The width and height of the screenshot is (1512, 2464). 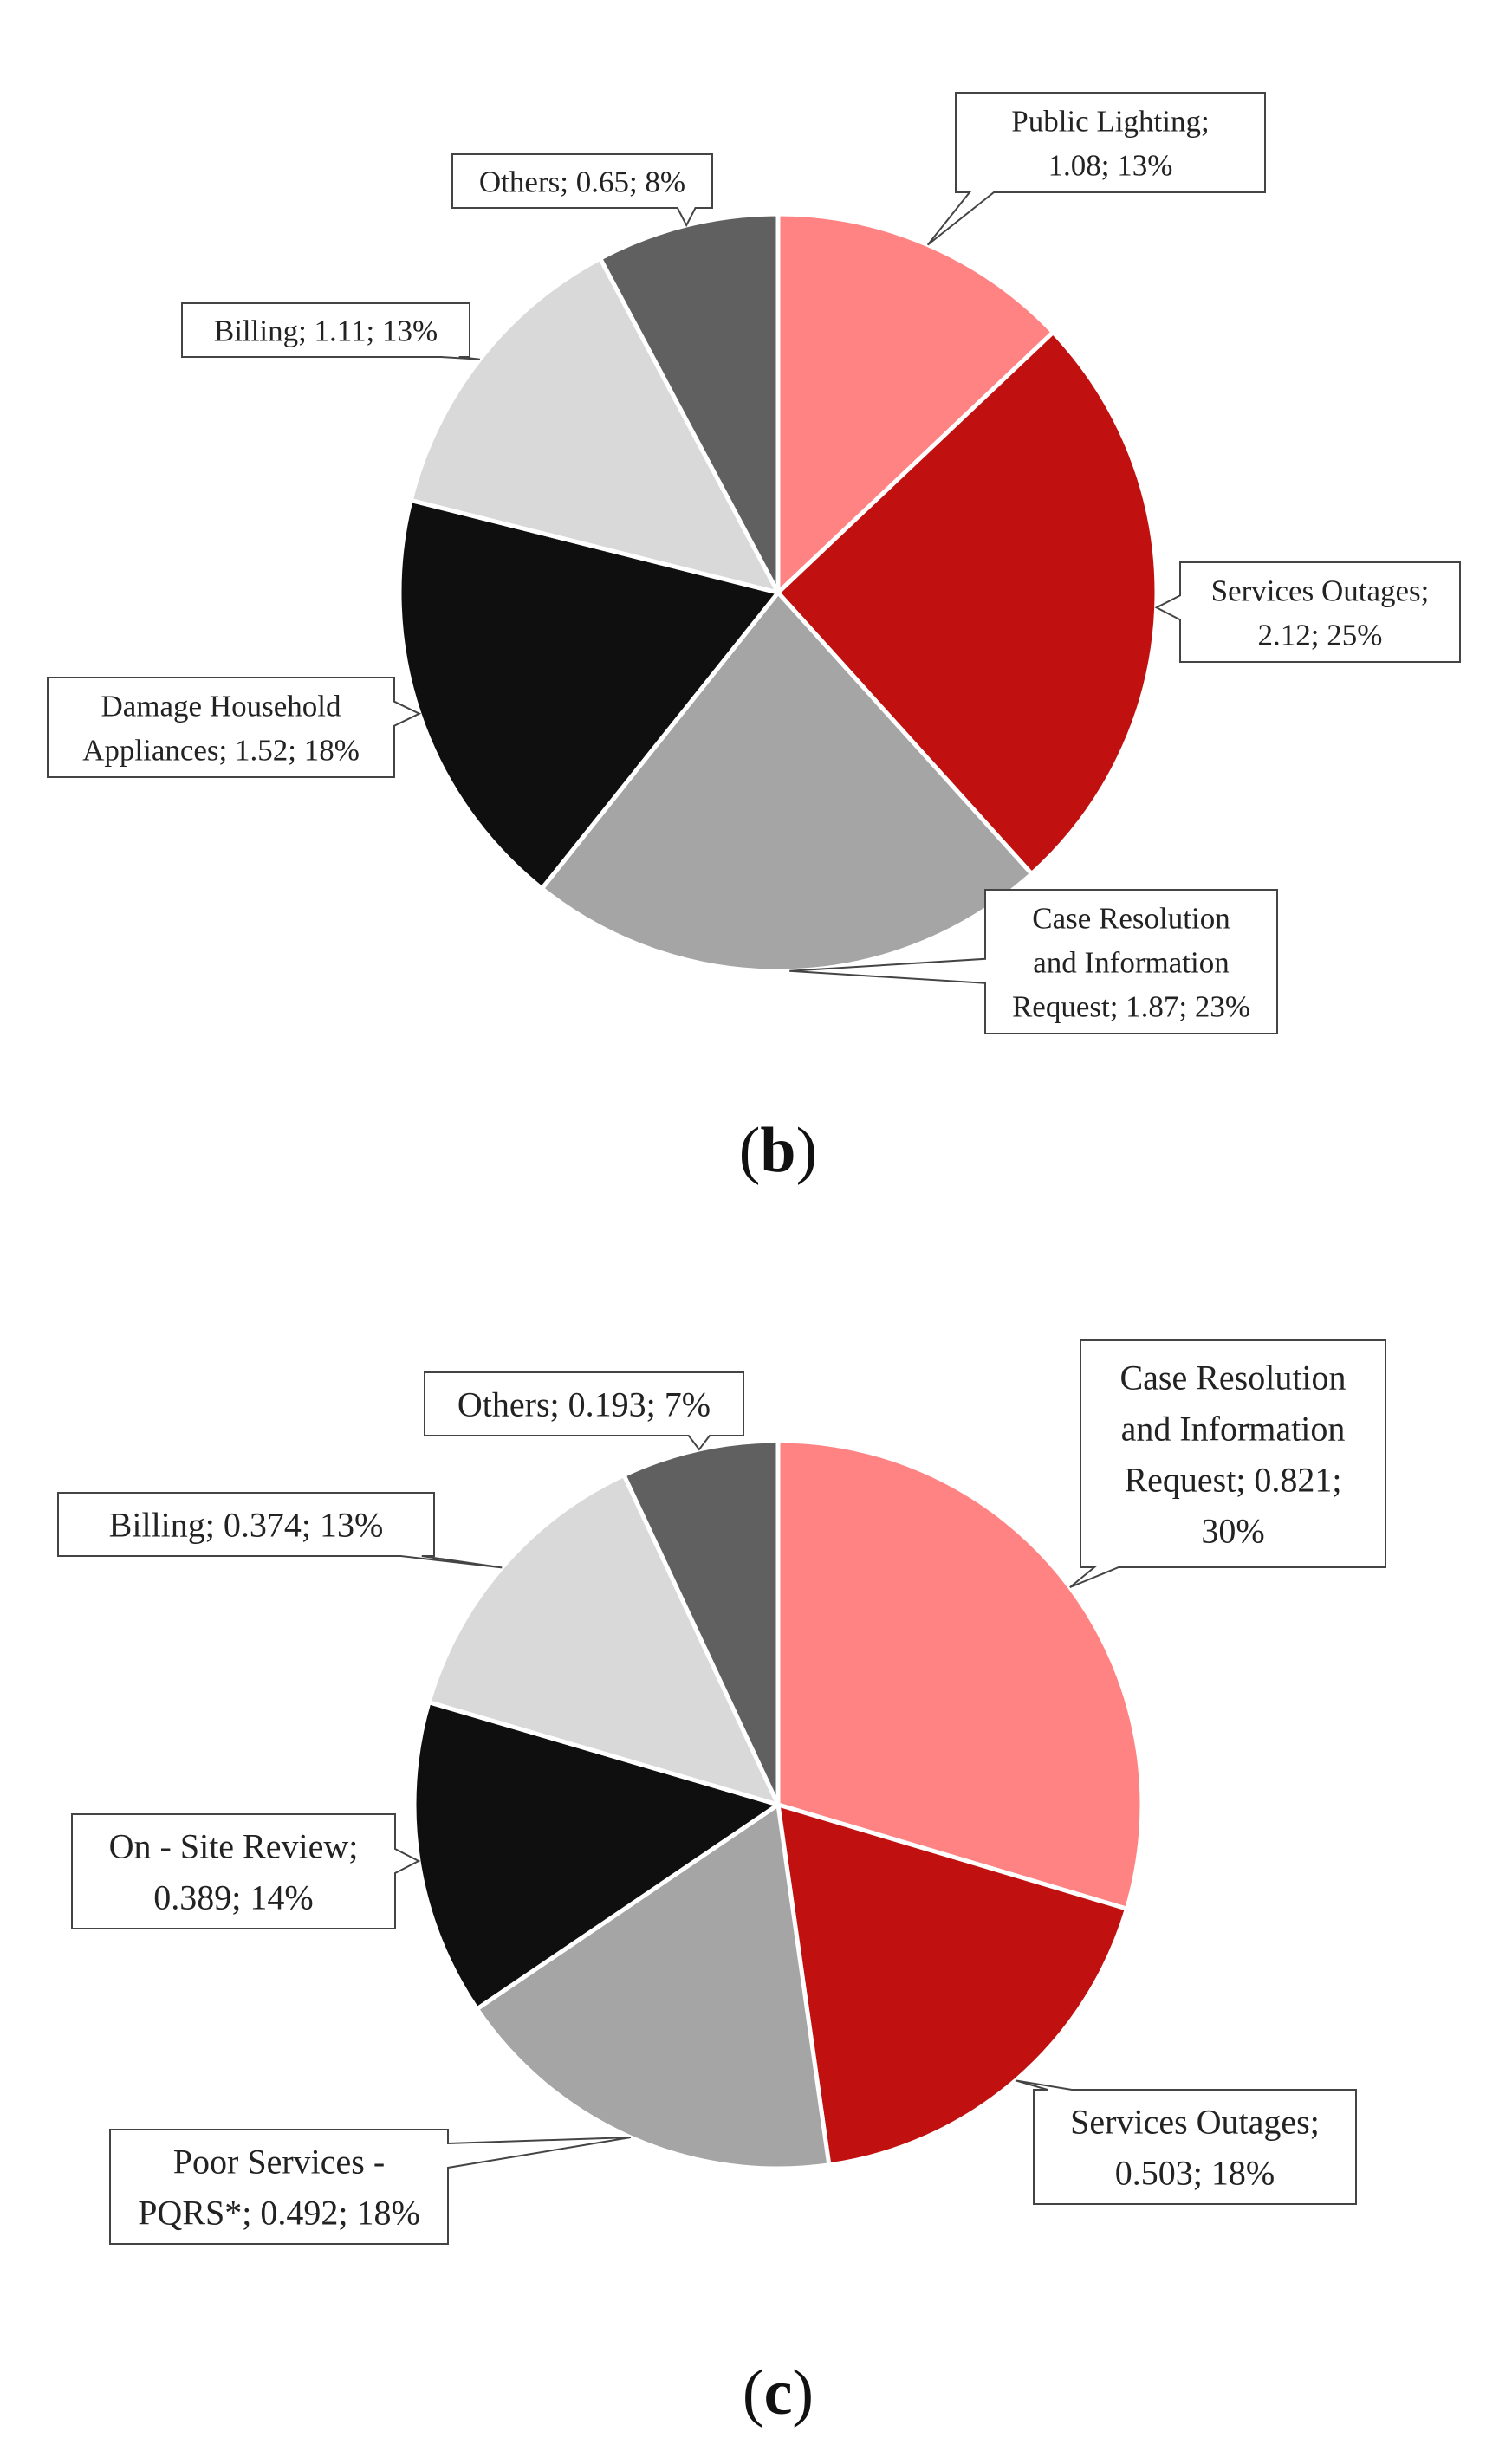 What do you see at coordinates (1110, 143) in the screenshot?
I see `data-label-public-lighting: Public Lighting; 1.08; 13%` at bounding box center [1110, 143].